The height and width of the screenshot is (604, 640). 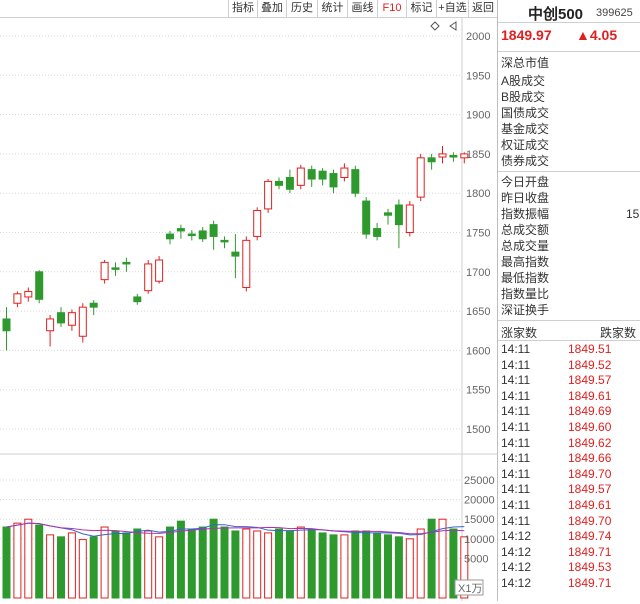 What do you see at coordinates (590, 583) in the screenshot?
I see `tick-price: 1849.71` at bounding box center [590, 583].